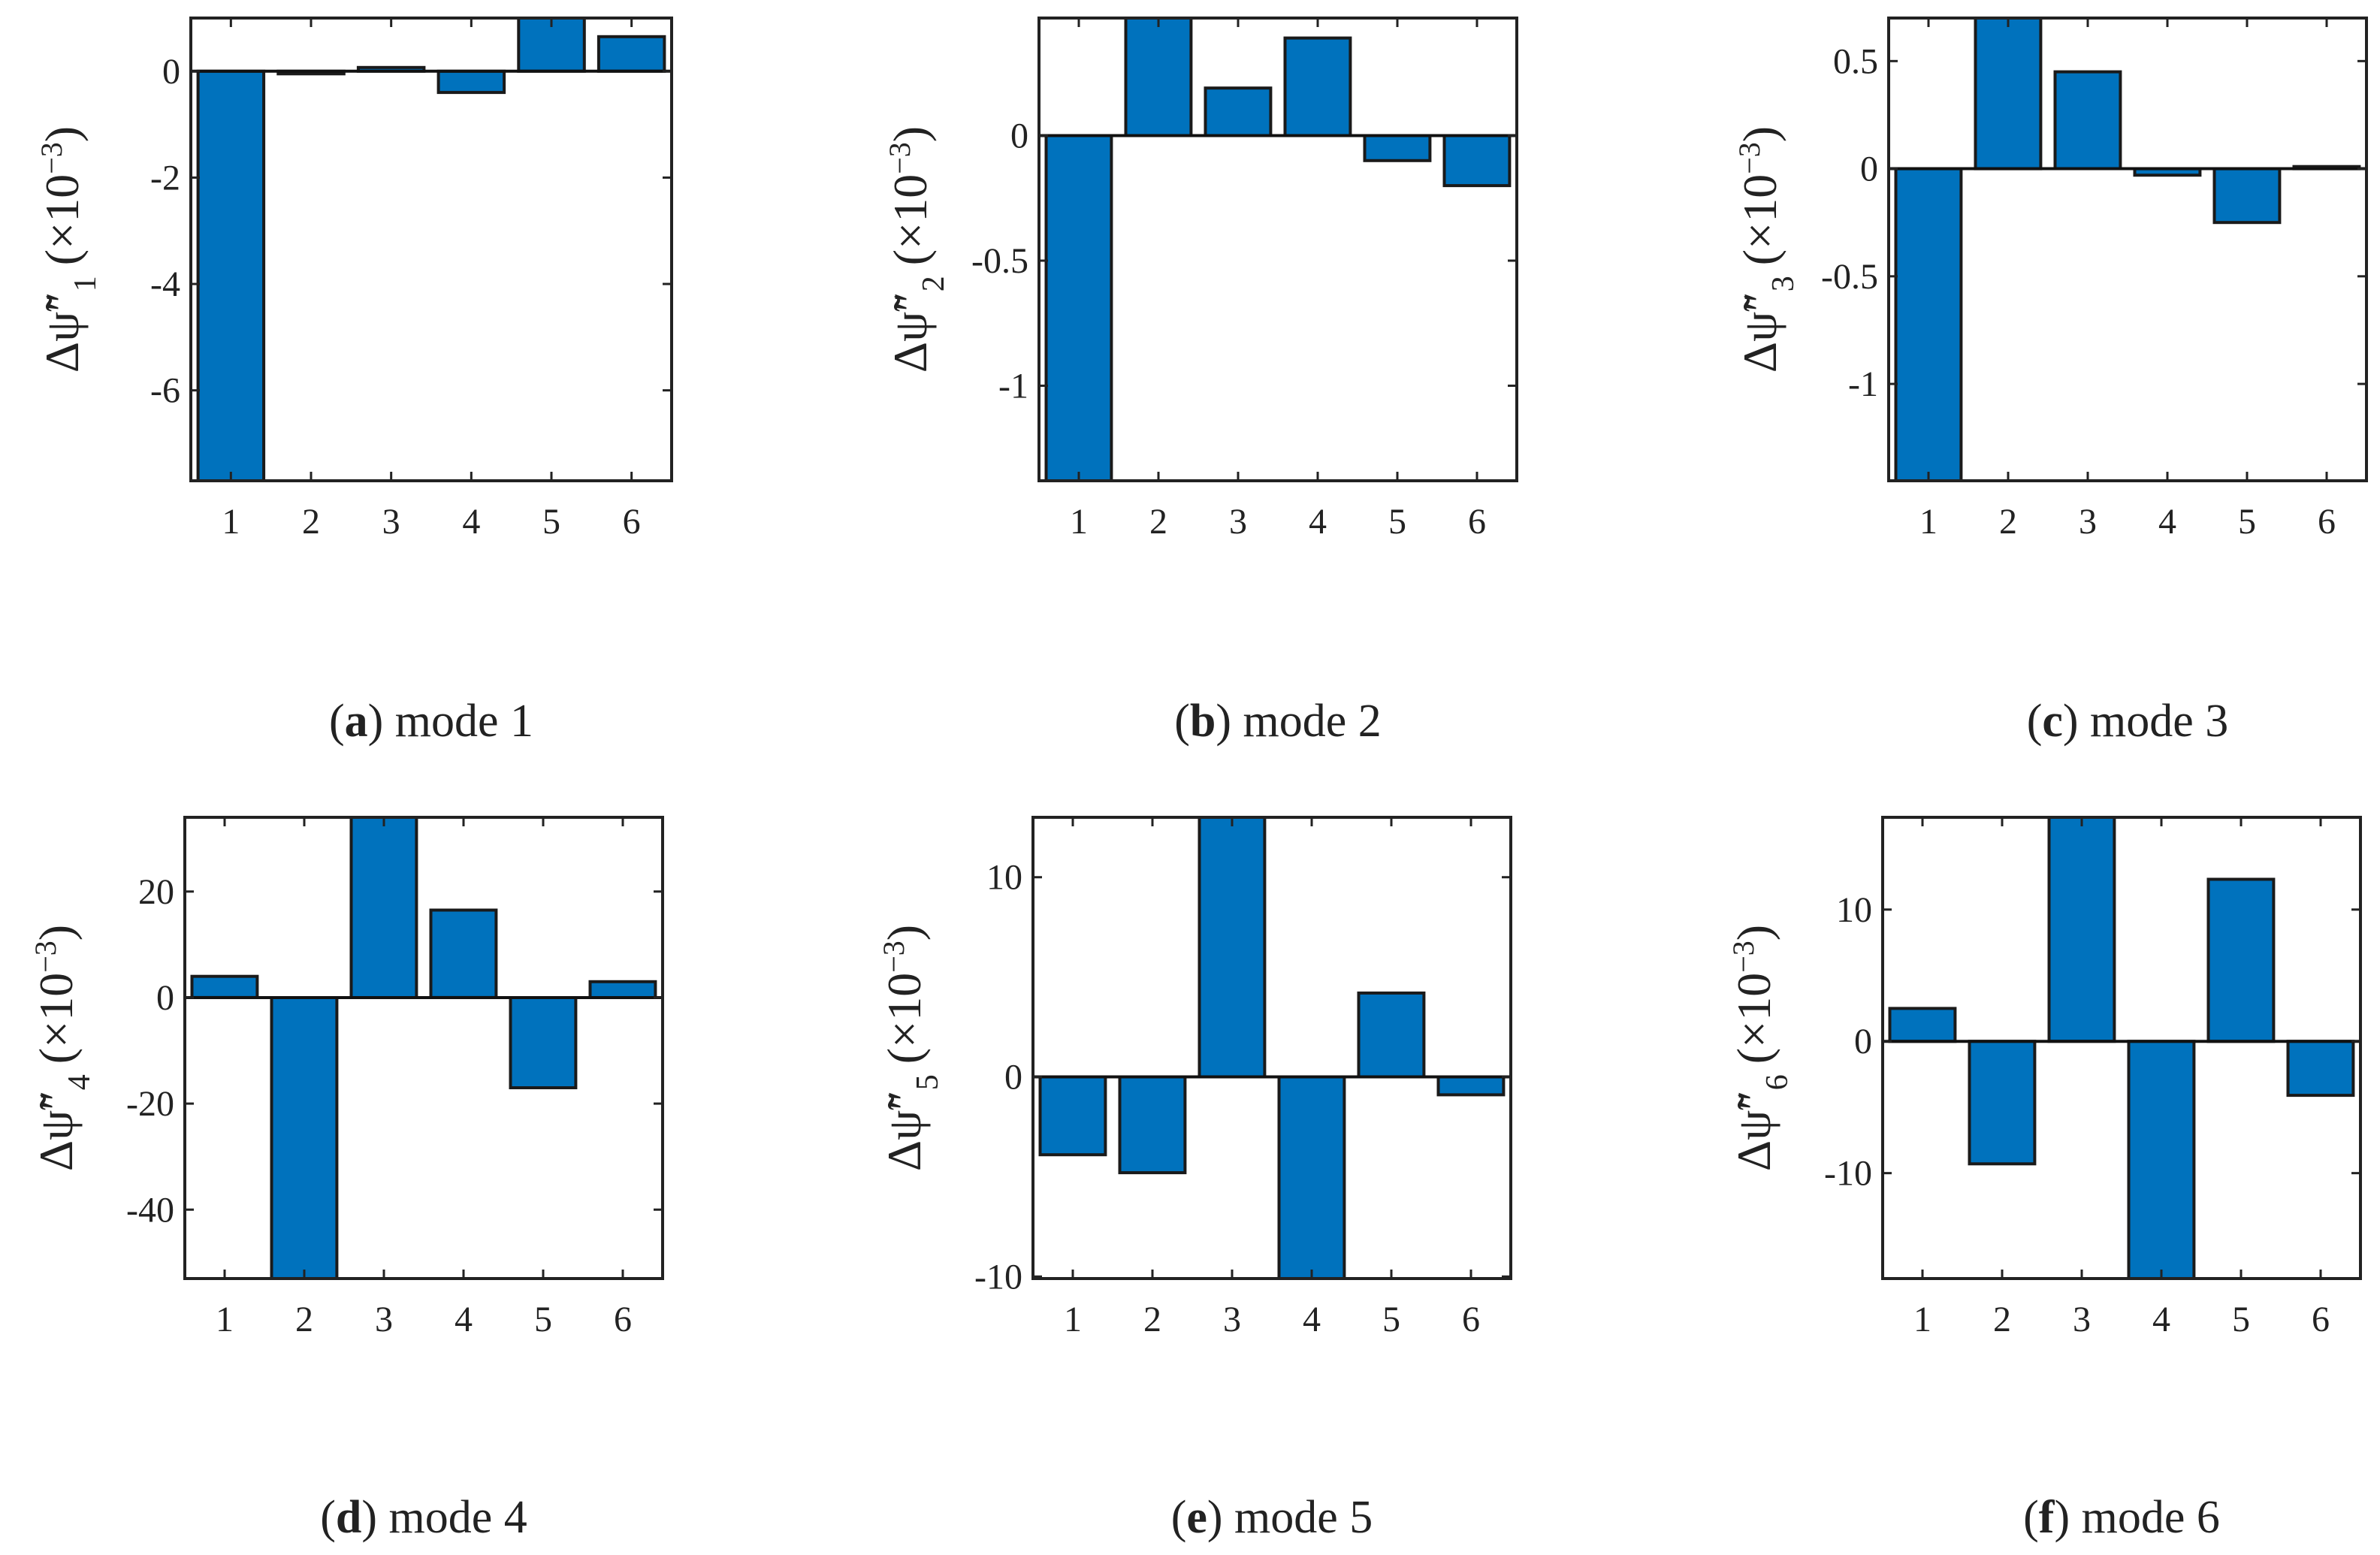 This screenshot has width=2380, height=1555. What do you see at coordinates (1272, 1517) in the screenshot?
I see `panel-caption: (e) mode 5` at bounding box center [1272, 1517].